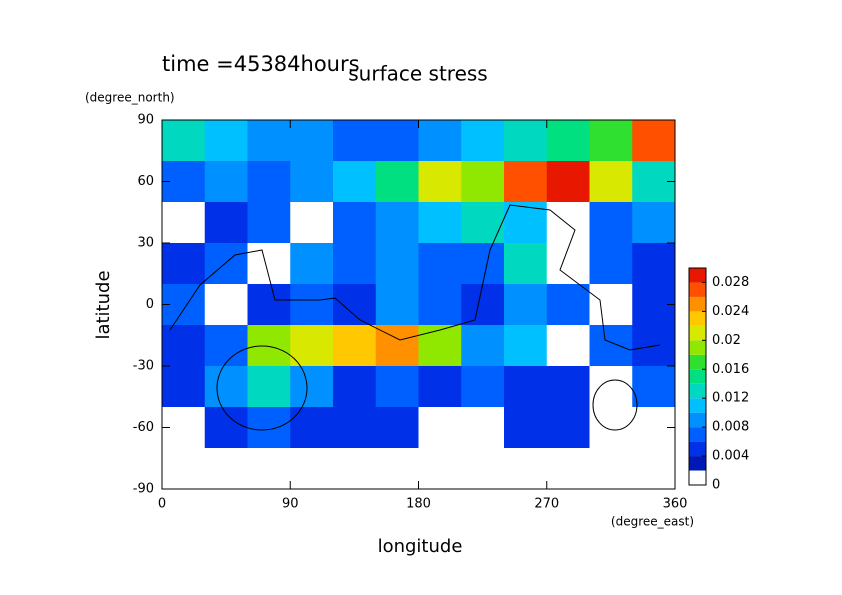  I want to click on y-tick-label: -60, so click(143, 427).